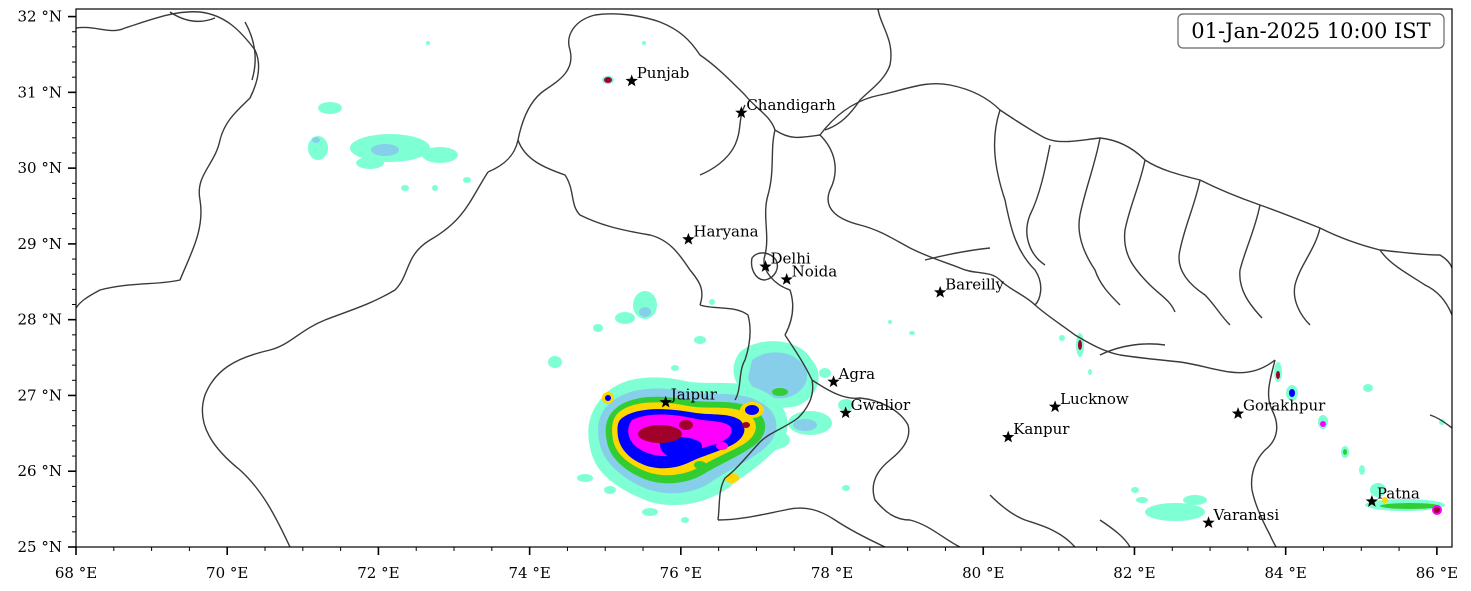  What do you see at coordinates (832, 573) in the screenshot?
I see `x-tick-label: 78 °E` at bounding box center [832, 573].